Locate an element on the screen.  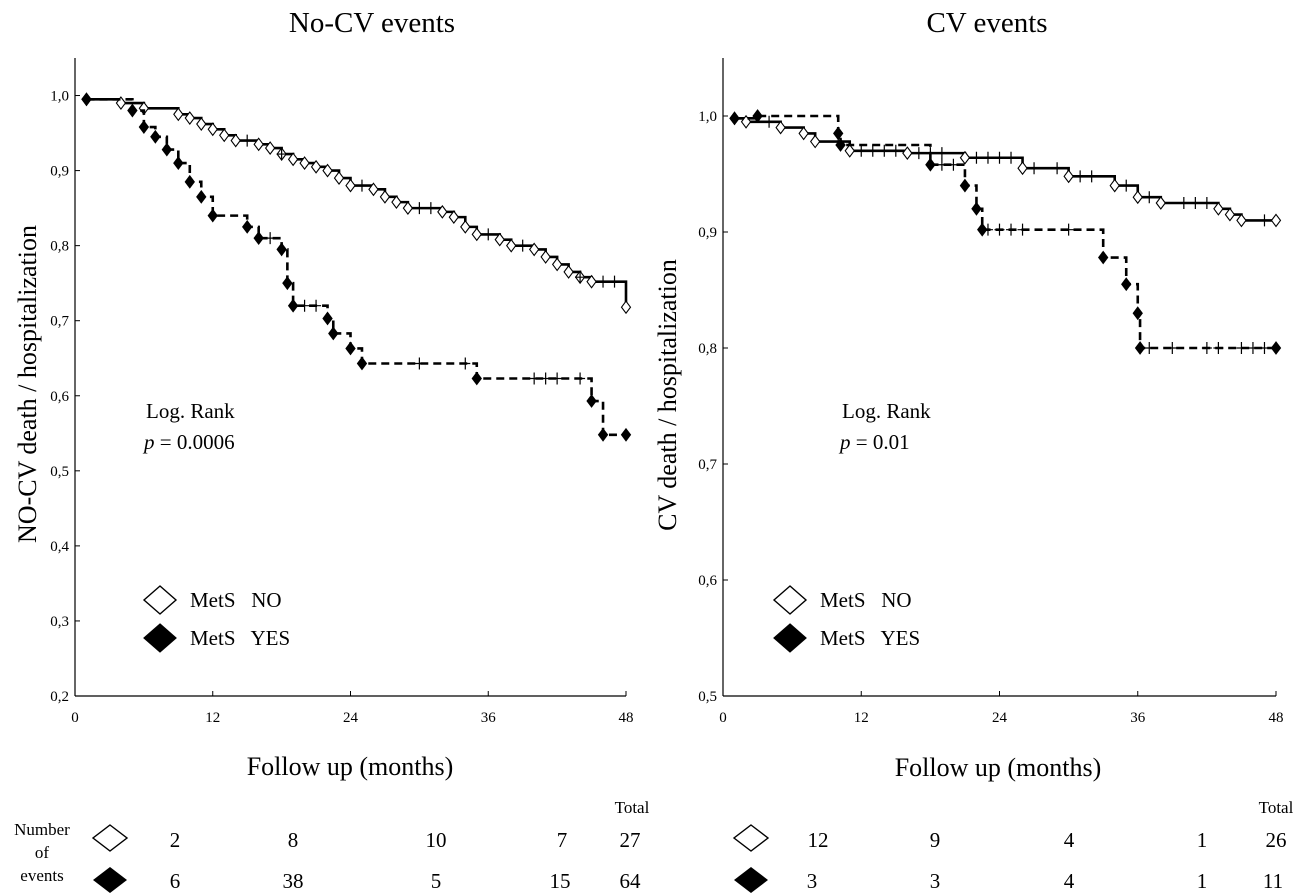
events-cell: 5 is located at coordinates (436, 881).